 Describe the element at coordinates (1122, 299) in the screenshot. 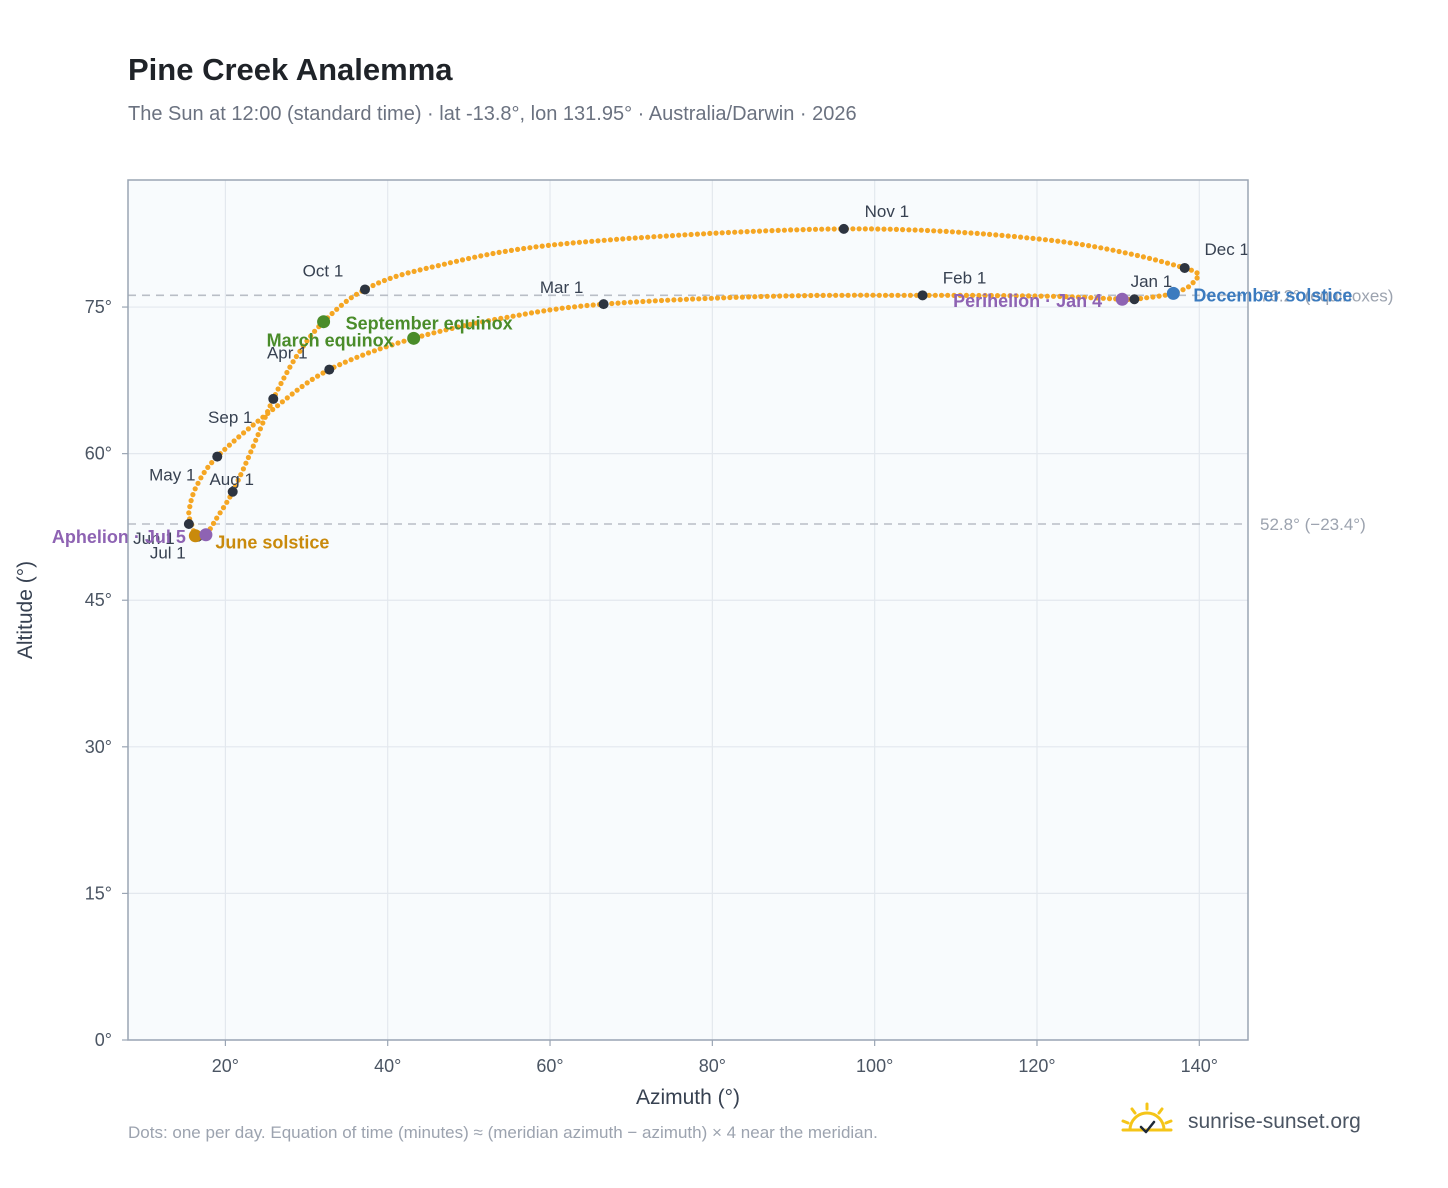

I see `apsis-marker` at that location.